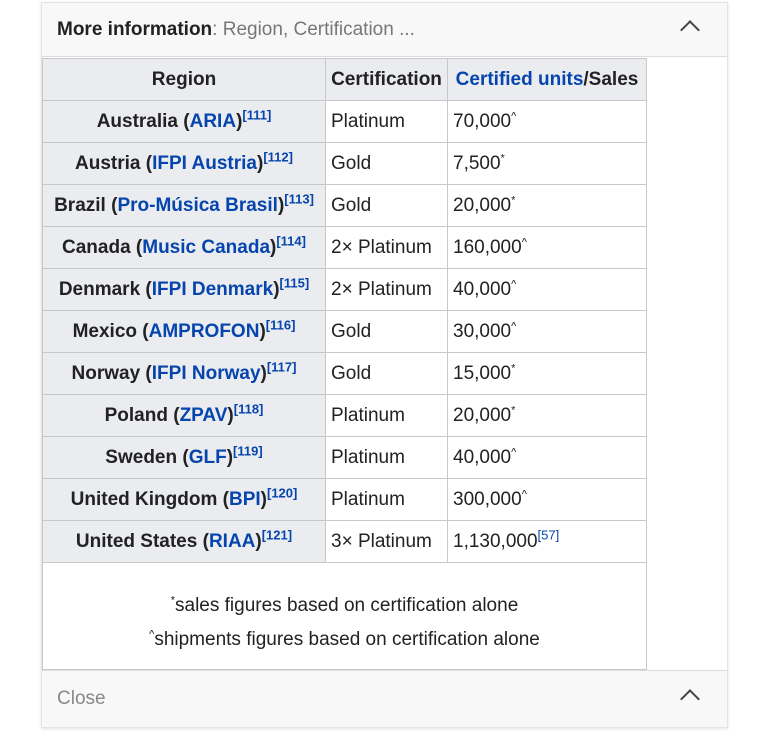 This screenshot has height=737, width=768. Describe the element at coordinates (206, 373) in the screenshot. I see `certifier-link: IFPI Norway` at that location.